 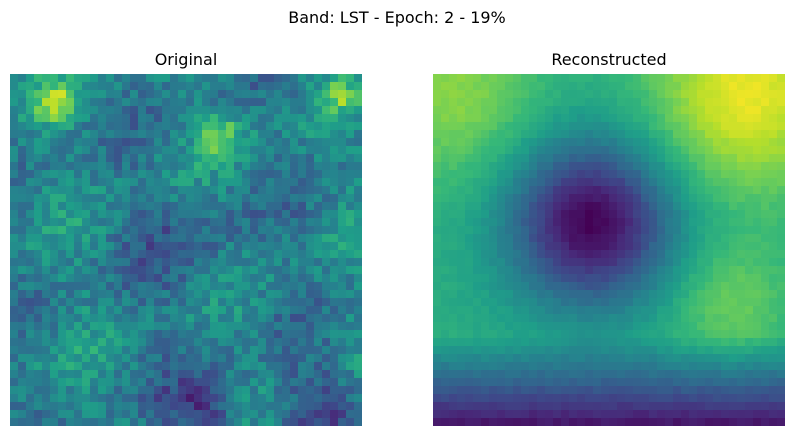 What do you see at coordinates (186, 59) in the screenshot?
I see `original-panel-title: Original` at bounding box center [186, 59].